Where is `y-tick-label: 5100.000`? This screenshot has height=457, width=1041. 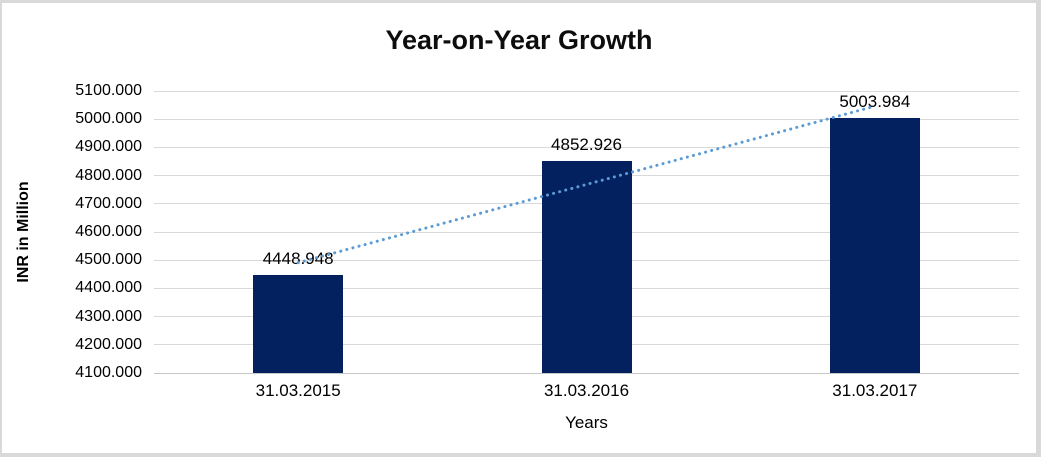 y-tick-label: 5100.000 is located at coordinates (108, 90).